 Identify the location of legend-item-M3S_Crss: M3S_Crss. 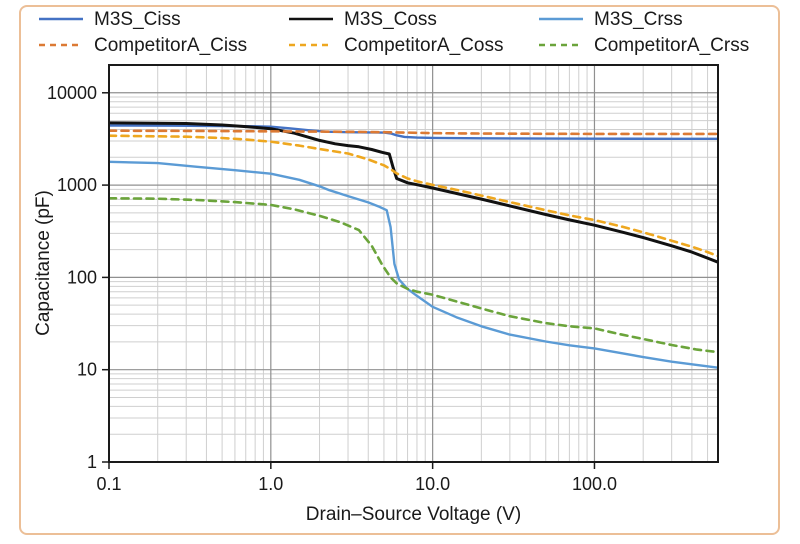
(658, 19).